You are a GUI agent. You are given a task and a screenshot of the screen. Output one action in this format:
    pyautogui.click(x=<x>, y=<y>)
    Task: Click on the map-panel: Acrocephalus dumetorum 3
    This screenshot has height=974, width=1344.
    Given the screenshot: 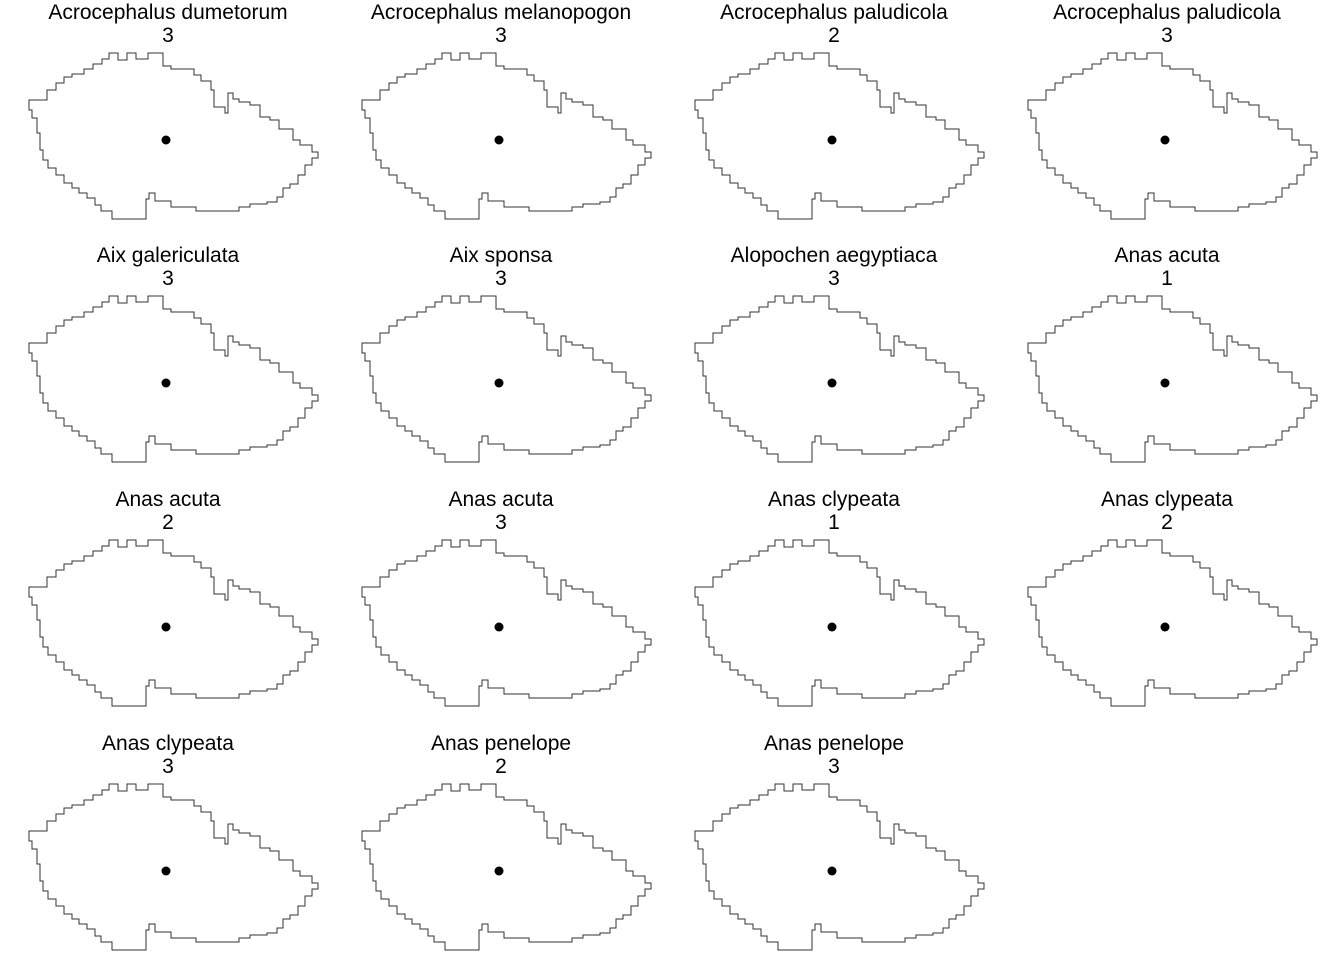 What is the action you would take?
    pyautogui.click(x=168, y=121)
    